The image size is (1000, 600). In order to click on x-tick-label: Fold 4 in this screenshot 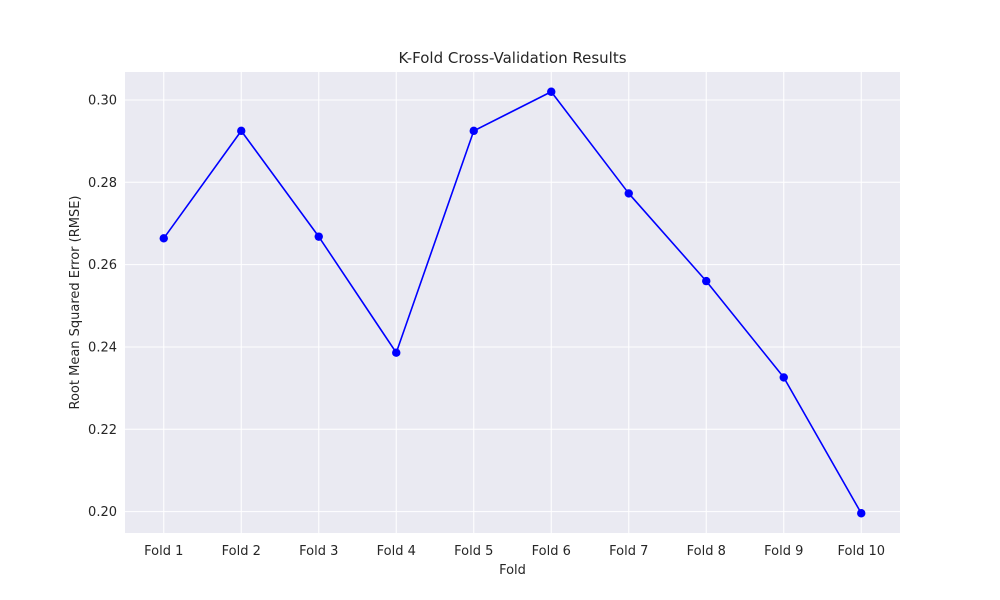, I will do `click(396, 551)`.